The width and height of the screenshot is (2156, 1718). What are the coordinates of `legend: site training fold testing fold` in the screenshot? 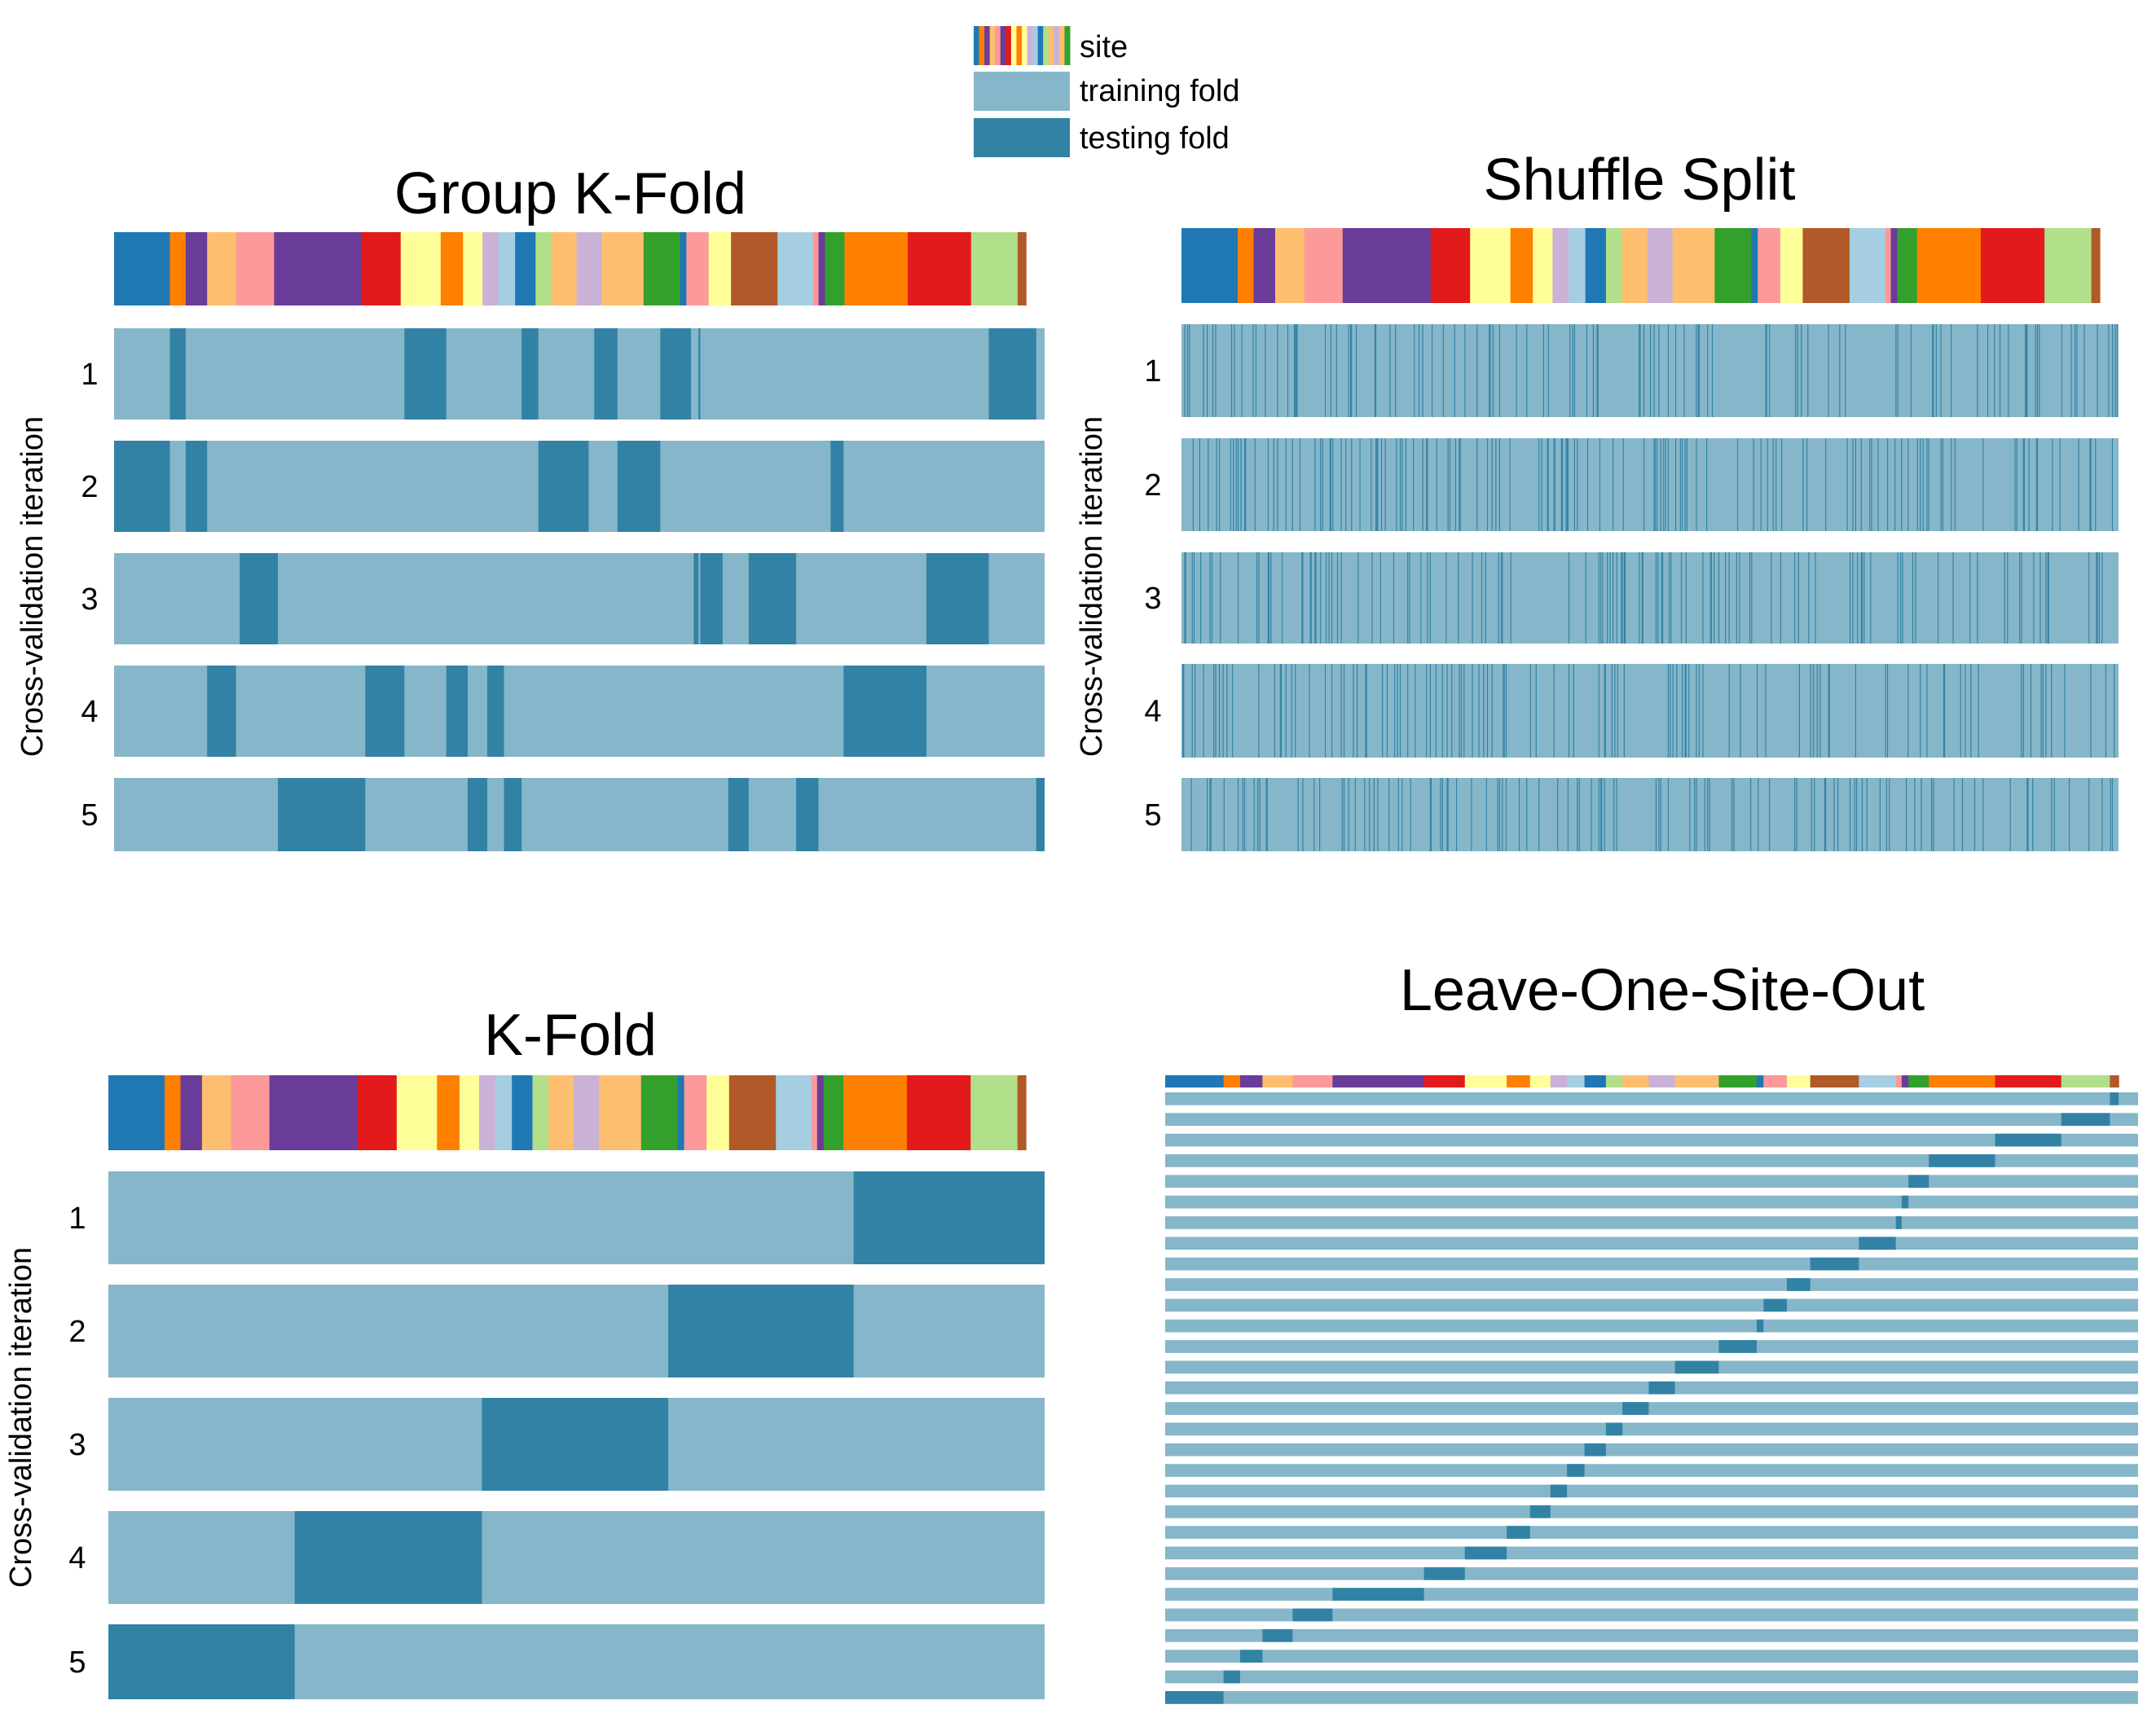 It's located at (1106, 91).